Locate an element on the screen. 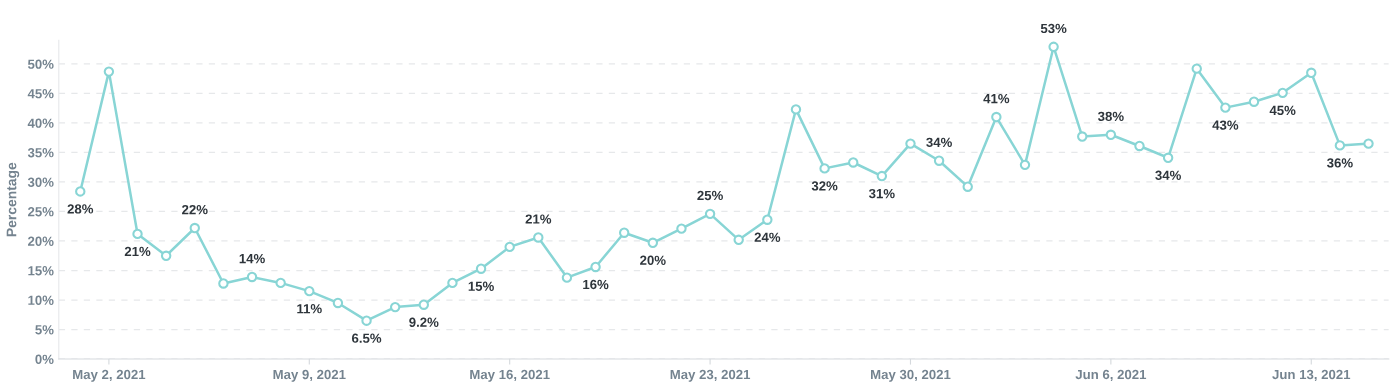 This screenshot has width=1400, height=384. data-label: 31% is located at coordinates (881, 193).